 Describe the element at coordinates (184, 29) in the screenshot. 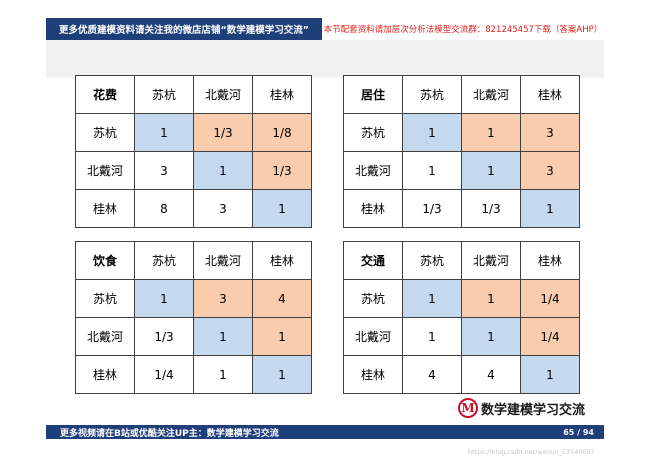

I see `header-promo-text: 更多优质建模资料请关注我的微店店铺“数学建模学习交流”` at that location.